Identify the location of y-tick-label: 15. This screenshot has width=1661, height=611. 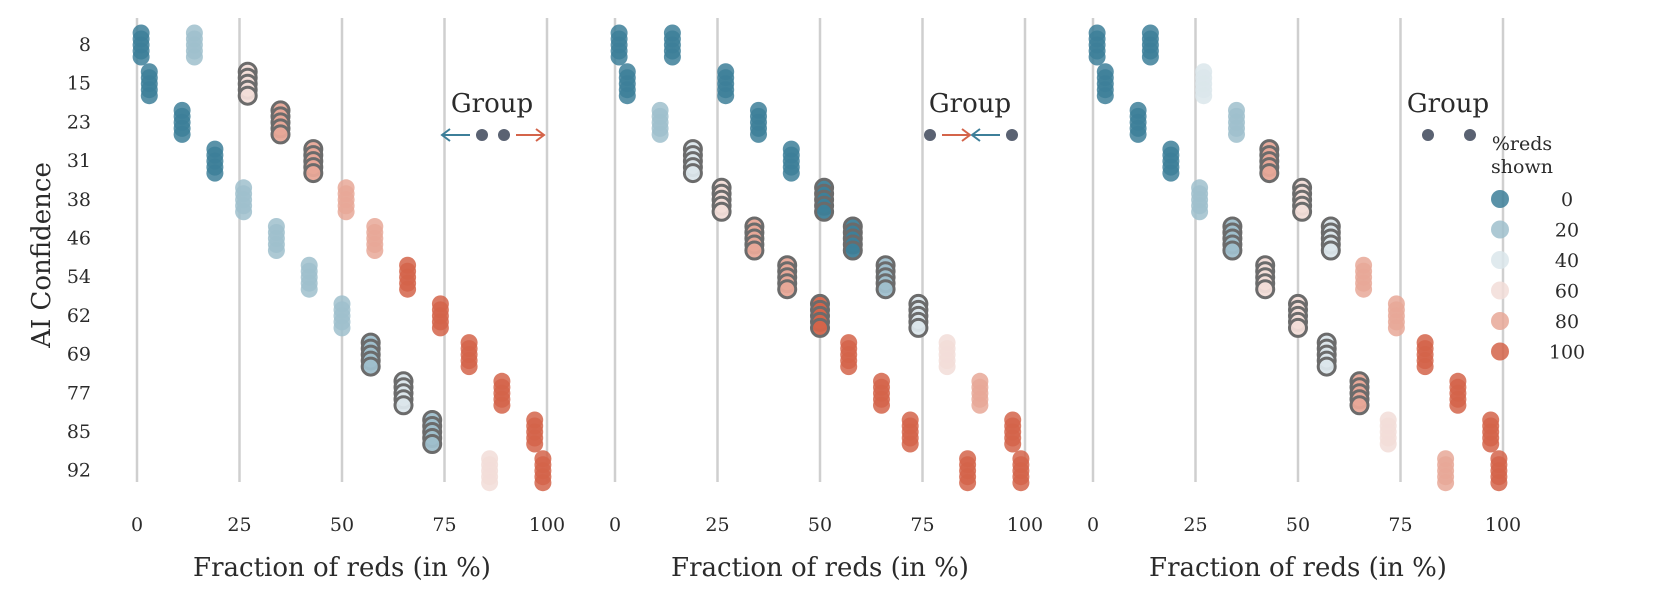
(79, 84).